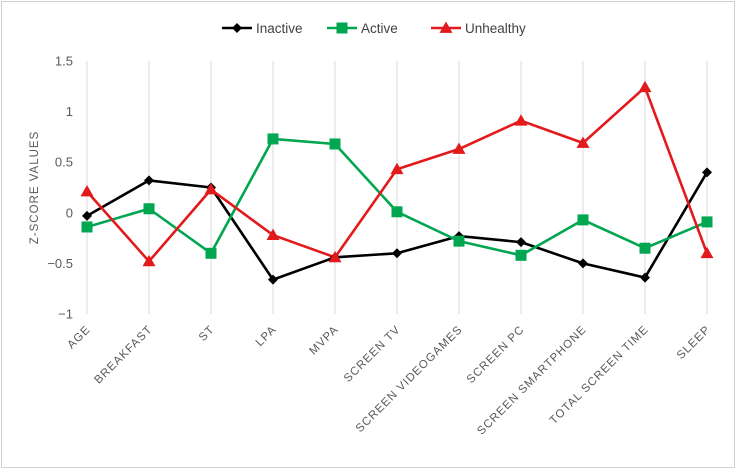 The height and width of the screenshot is (471, 738). I want to click on y-tick-label: 1, so click(69, 111).